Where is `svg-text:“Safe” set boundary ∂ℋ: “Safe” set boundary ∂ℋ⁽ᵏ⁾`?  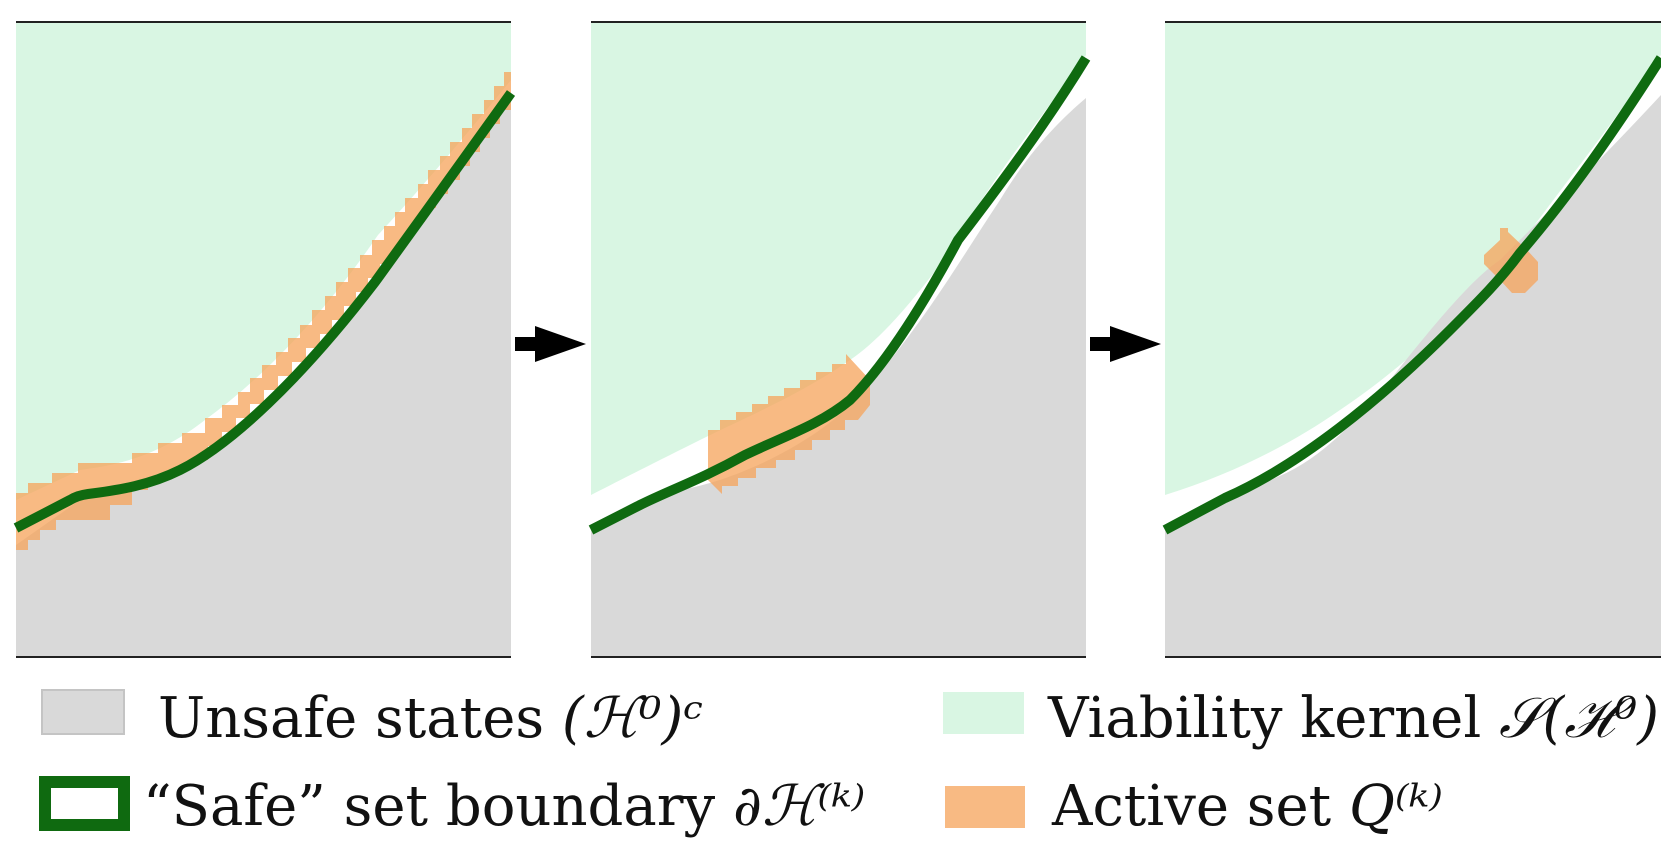 svg-text:“Safe” set boundary ∂ℋ: “Safe” set boundary ∂ℋ⁽ᵏ⁾ is located at coordinates (504, 806).